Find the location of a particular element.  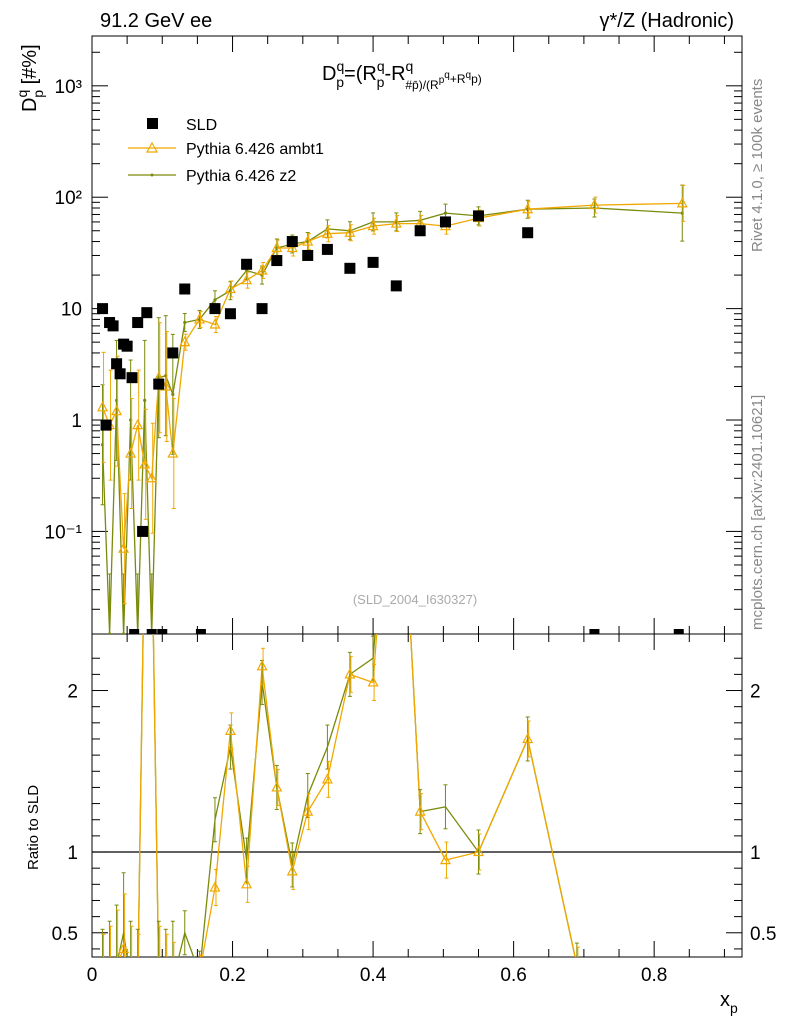

y-tick-label: 10² is located at coordinates (68, 198).